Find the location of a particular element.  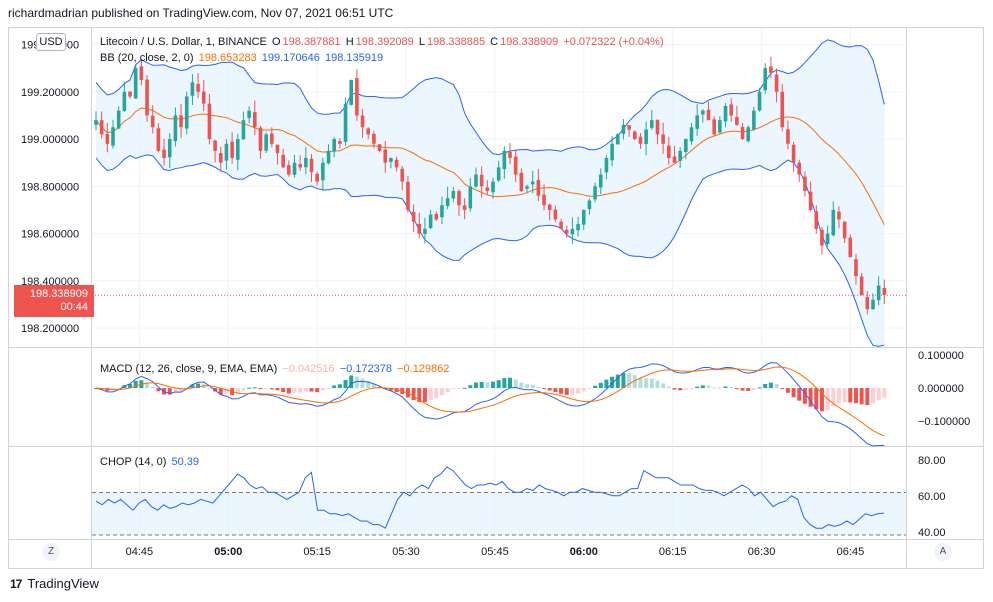

footer-brand: 17 TradingView is located at coordinates (54, 583).